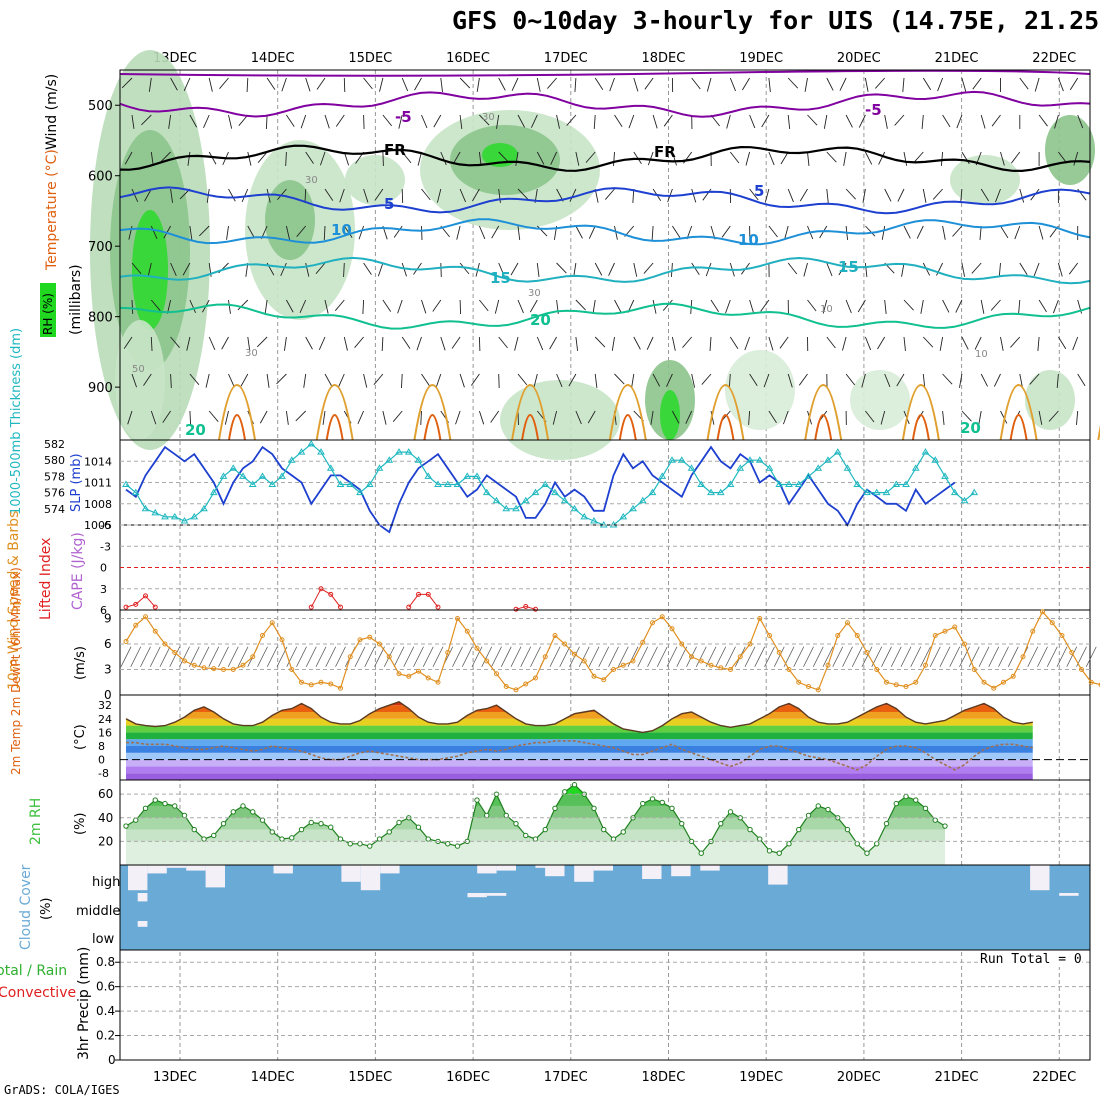  What do you see at coordinates (564, 569) in the screenshot?
I see `lifted-cape-panel: -6 -3 0 3 6 Lifted Index CAPE (J/kg)` at bounding box center [564, 569].